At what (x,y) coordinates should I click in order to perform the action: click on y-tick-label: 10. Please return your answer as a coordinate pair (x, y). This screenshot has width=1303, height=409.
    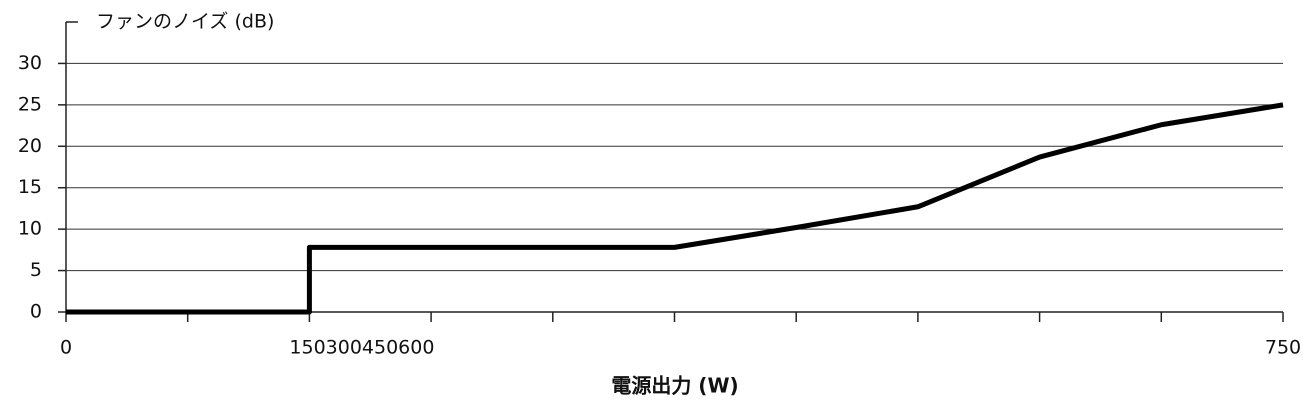
    Looking at the image, I should click on (30, 229).